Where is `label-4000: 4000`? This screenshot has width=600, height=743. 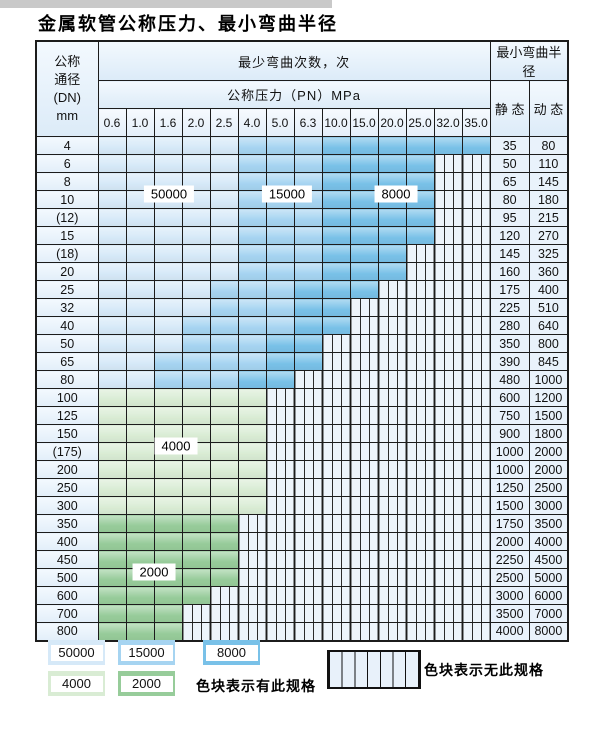 label-4000: 4000 is located at coordinates (176, 446).